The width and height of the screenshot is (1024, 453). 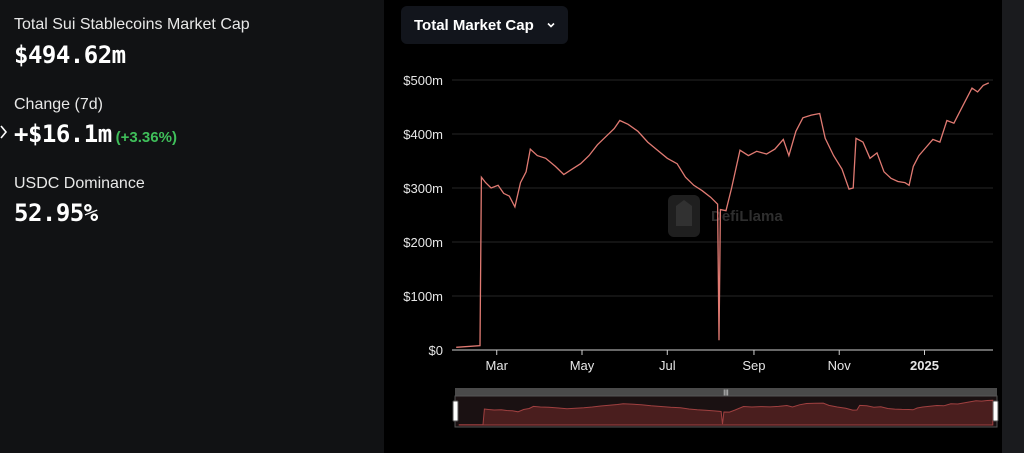 What do you see at coordinates (63, 134) in the screenshot?
I see `change-value: +$16.1m` at bounding box center [63, 134].